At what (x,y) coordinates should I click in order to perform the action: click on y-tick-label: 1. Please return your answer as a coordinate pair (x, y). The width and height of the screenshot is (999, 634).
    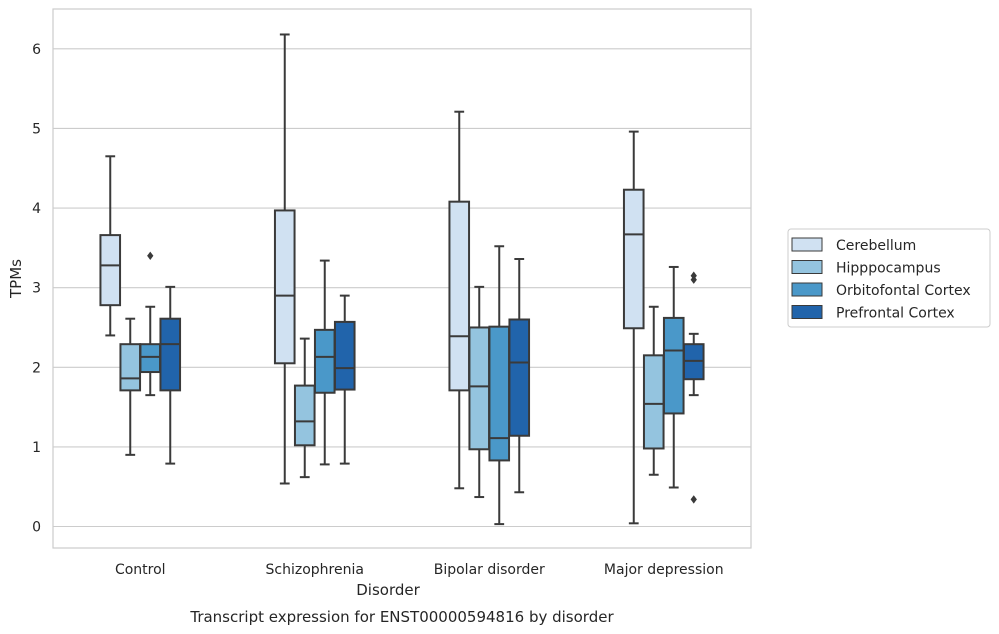
    Looking at the image, I should click on (36, 448).